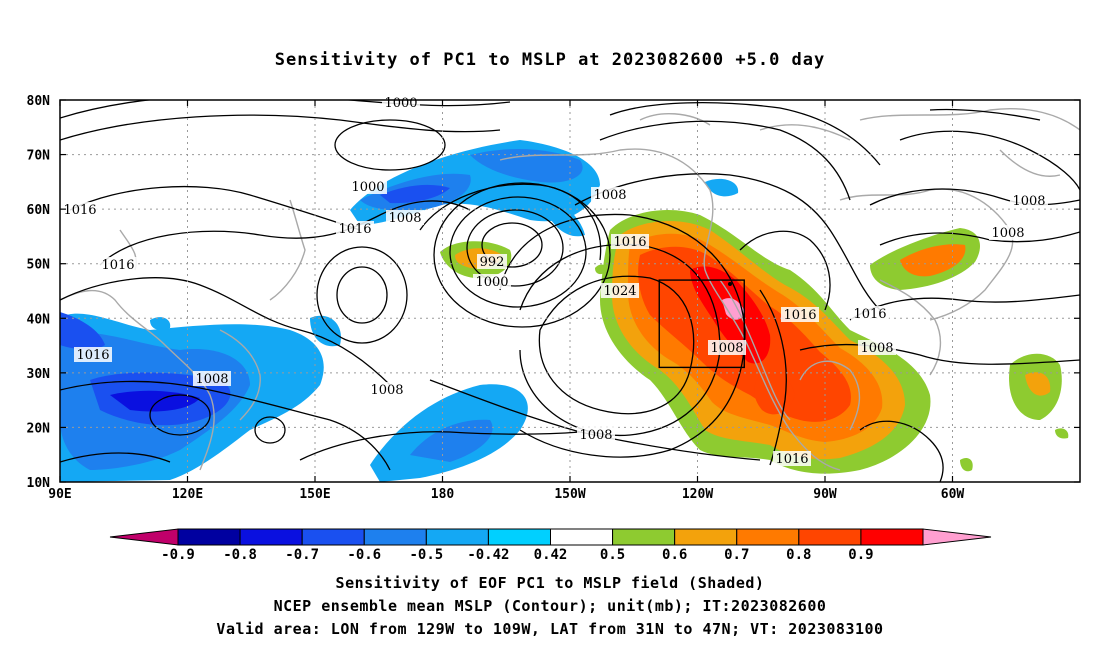 This screenshot has height=650, width=1100. What do you see at coordinates (178, 555) in the screenshot?
I see `colorbar-tick-label: -0.9` at bounding box center [178, 555].